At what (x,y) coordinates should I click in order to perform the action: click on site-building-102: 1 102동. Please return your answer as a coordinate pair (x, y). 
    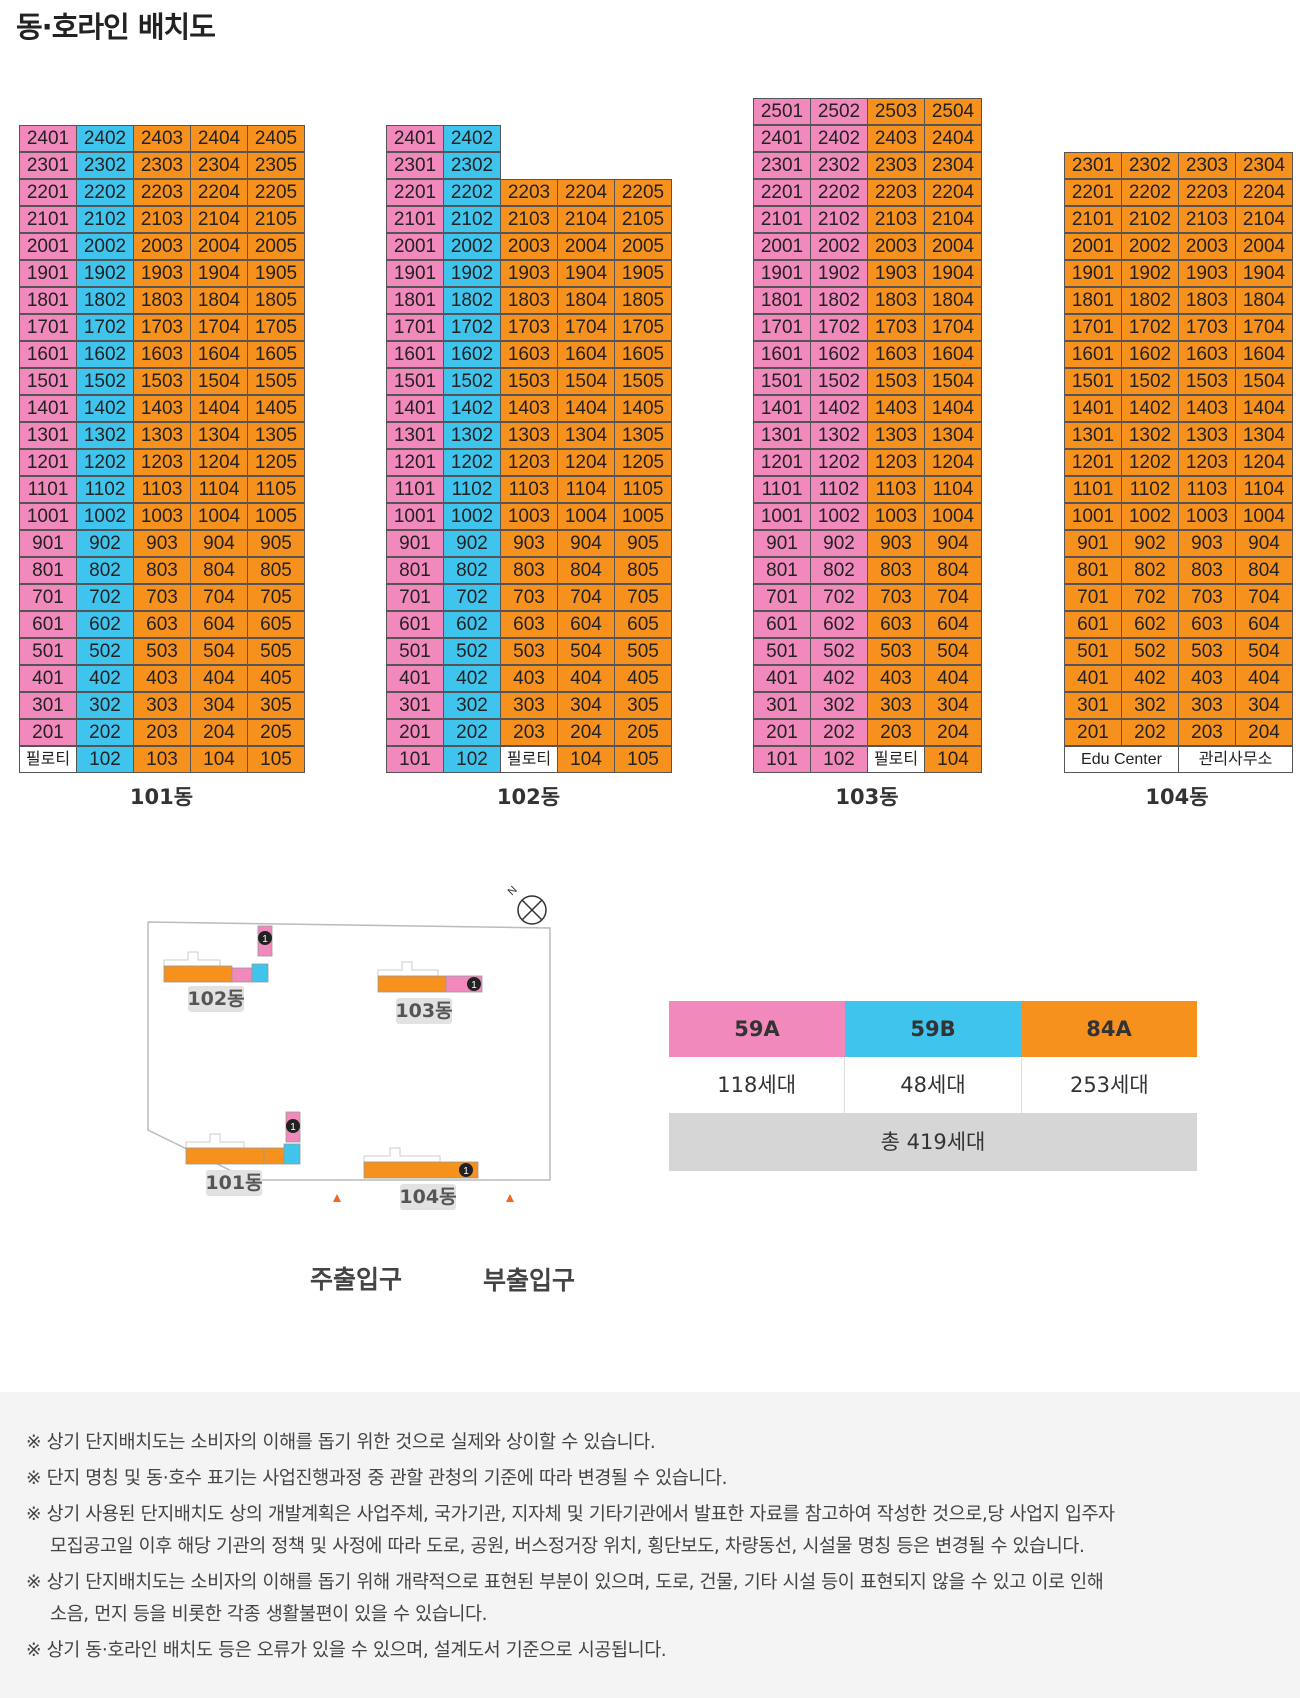
    Looking at the image, I should click on (218, 968).